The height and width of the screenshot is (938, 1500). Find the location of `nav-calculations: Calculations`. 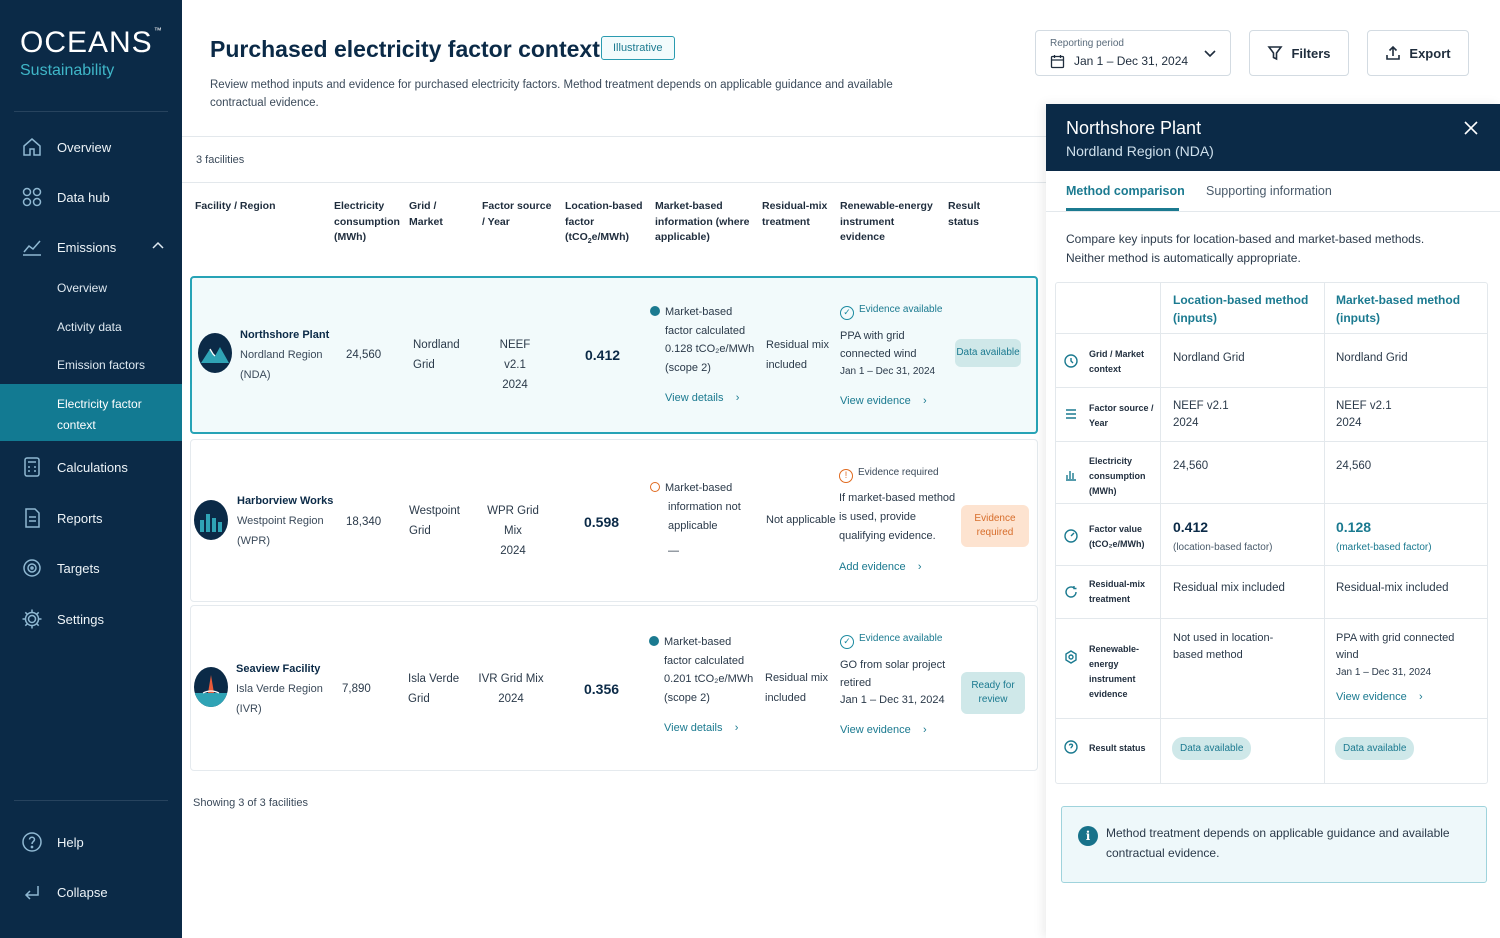

nav-calculations: Calculations is located at coordinates (91, 467).